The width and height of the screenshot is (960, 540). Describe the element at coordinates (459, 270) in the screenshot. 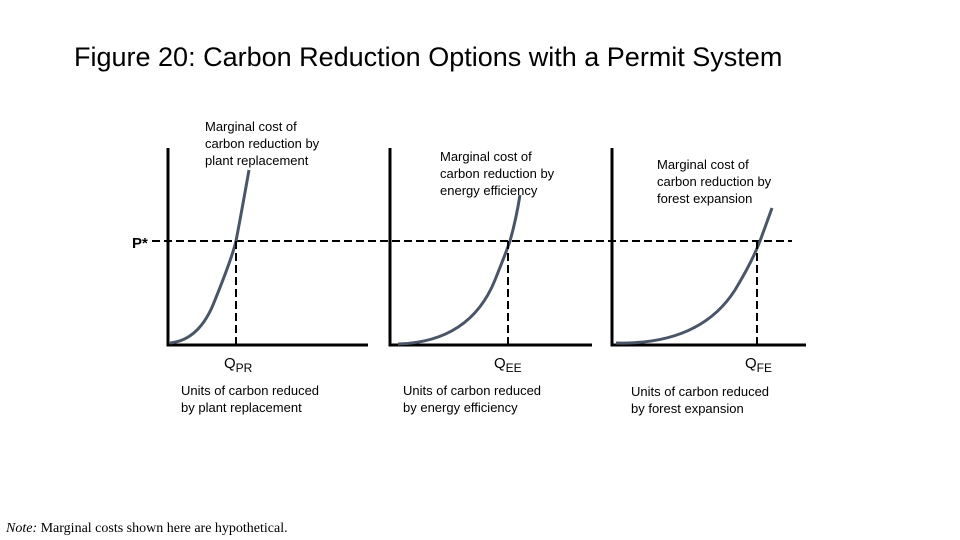

I see `panel-2-mc-curve` at that location.